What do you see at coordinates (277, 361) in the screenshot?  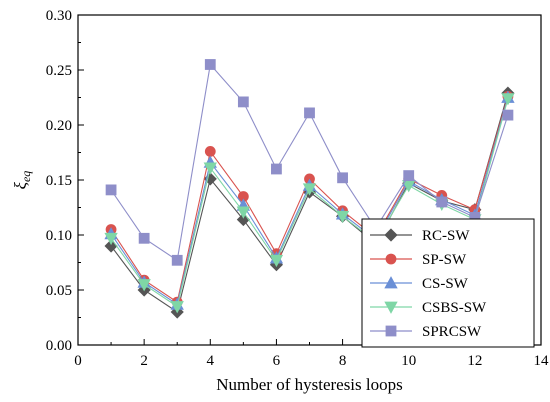 I see `x-tick-label: 6` at bounding box center [277, 361].